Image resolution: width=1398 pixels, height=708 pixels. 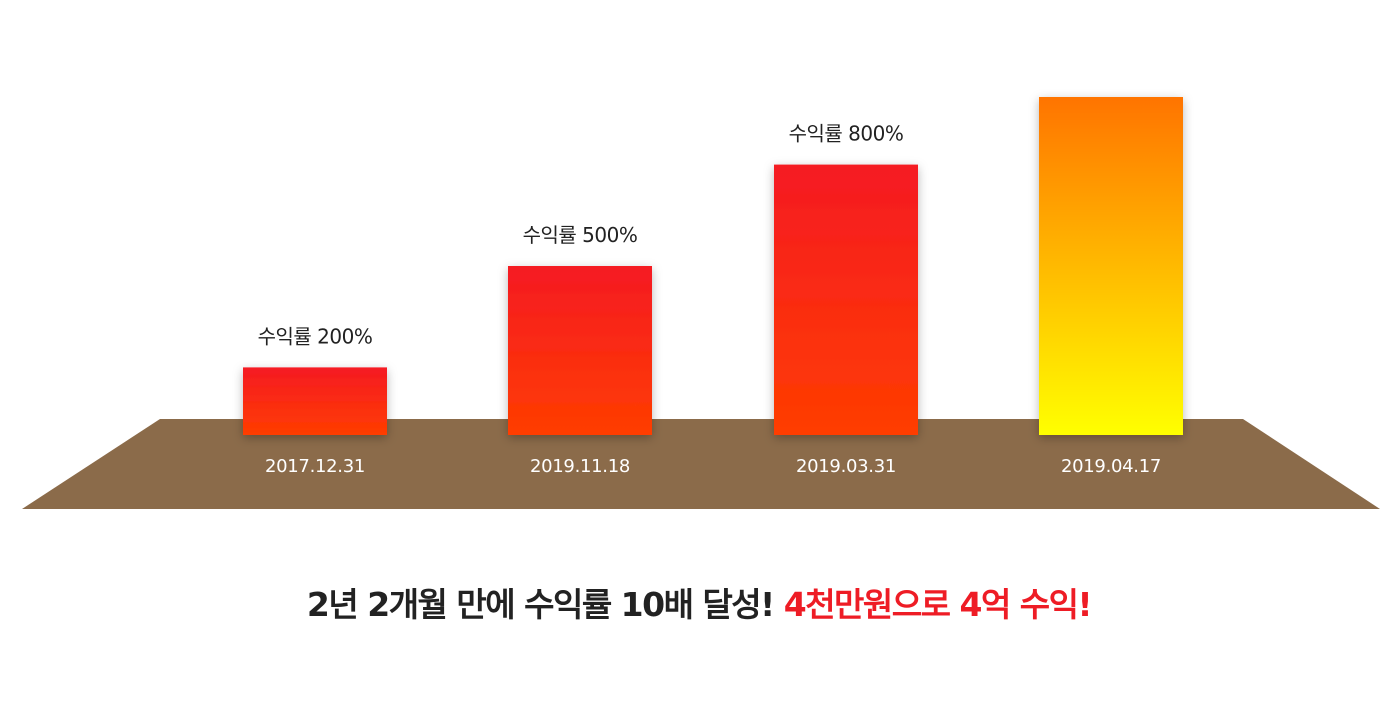 I want to click on category-label: 2017.12.31, so click(x=315, y=466).